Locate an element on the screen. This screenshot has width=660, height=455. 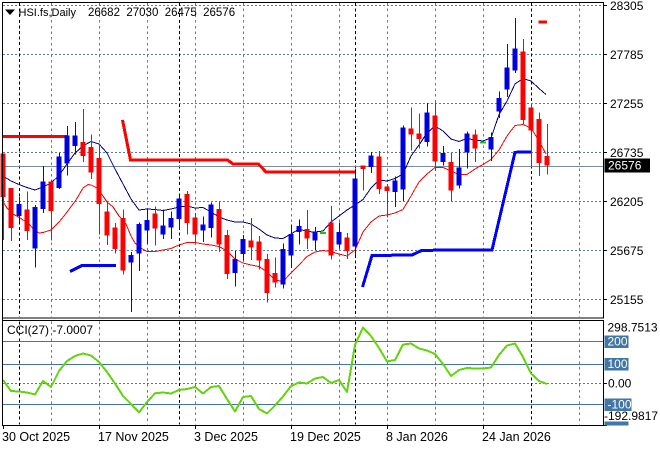
svg-text: 100 is located at coordinates (618, 364).